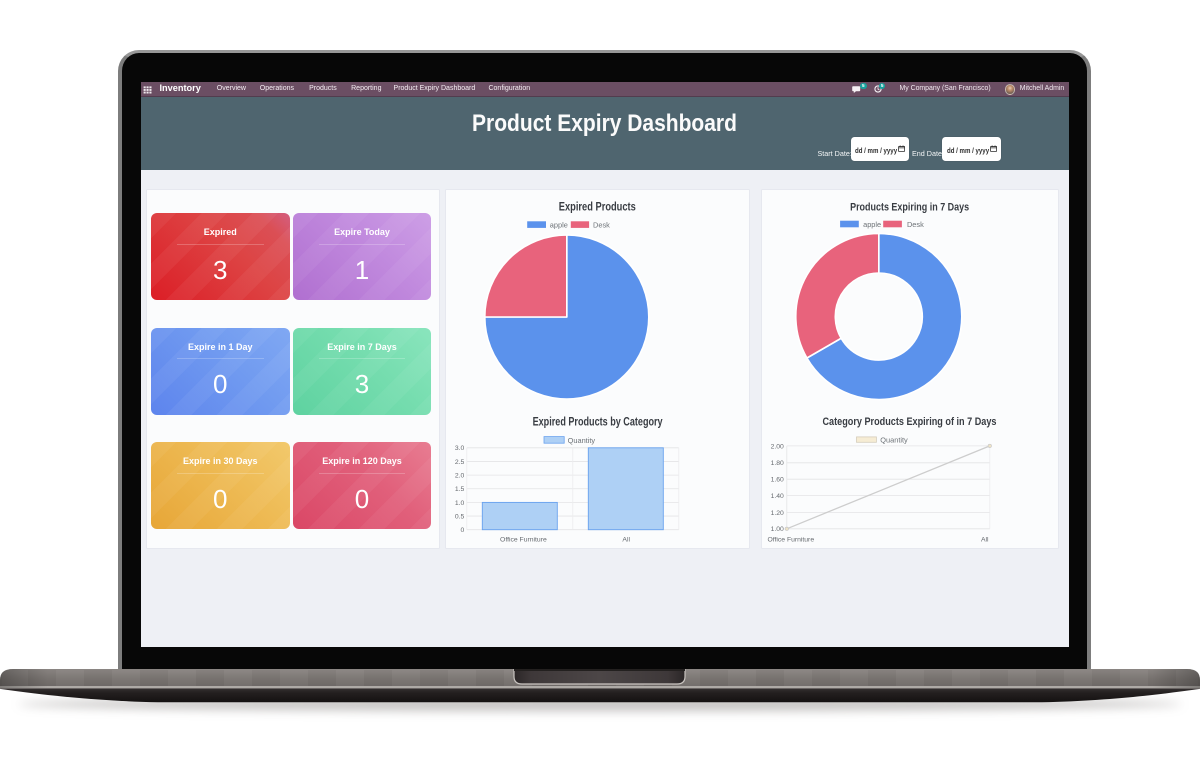  I want to click on svg-text: 0.5, so click(460, 517).